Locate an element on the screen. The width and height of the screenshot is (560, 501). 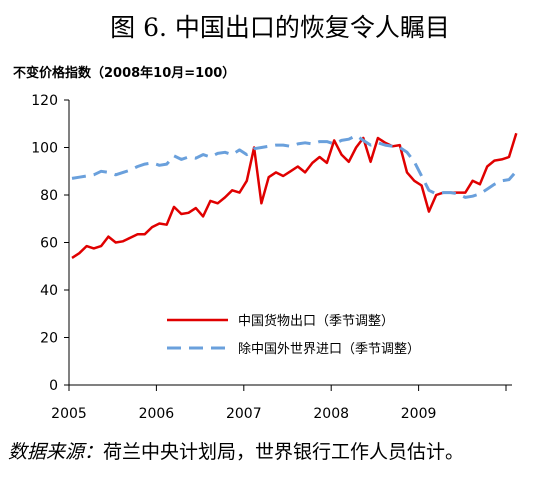
y-tick-label: 120 is located at coordinates (44, 101).